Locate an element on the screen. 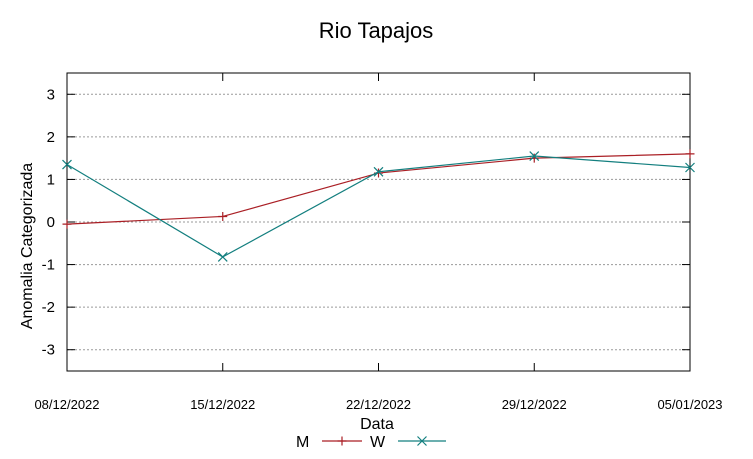  x-tick-label: 05/01/2023 is located at coordinates (689, 404).